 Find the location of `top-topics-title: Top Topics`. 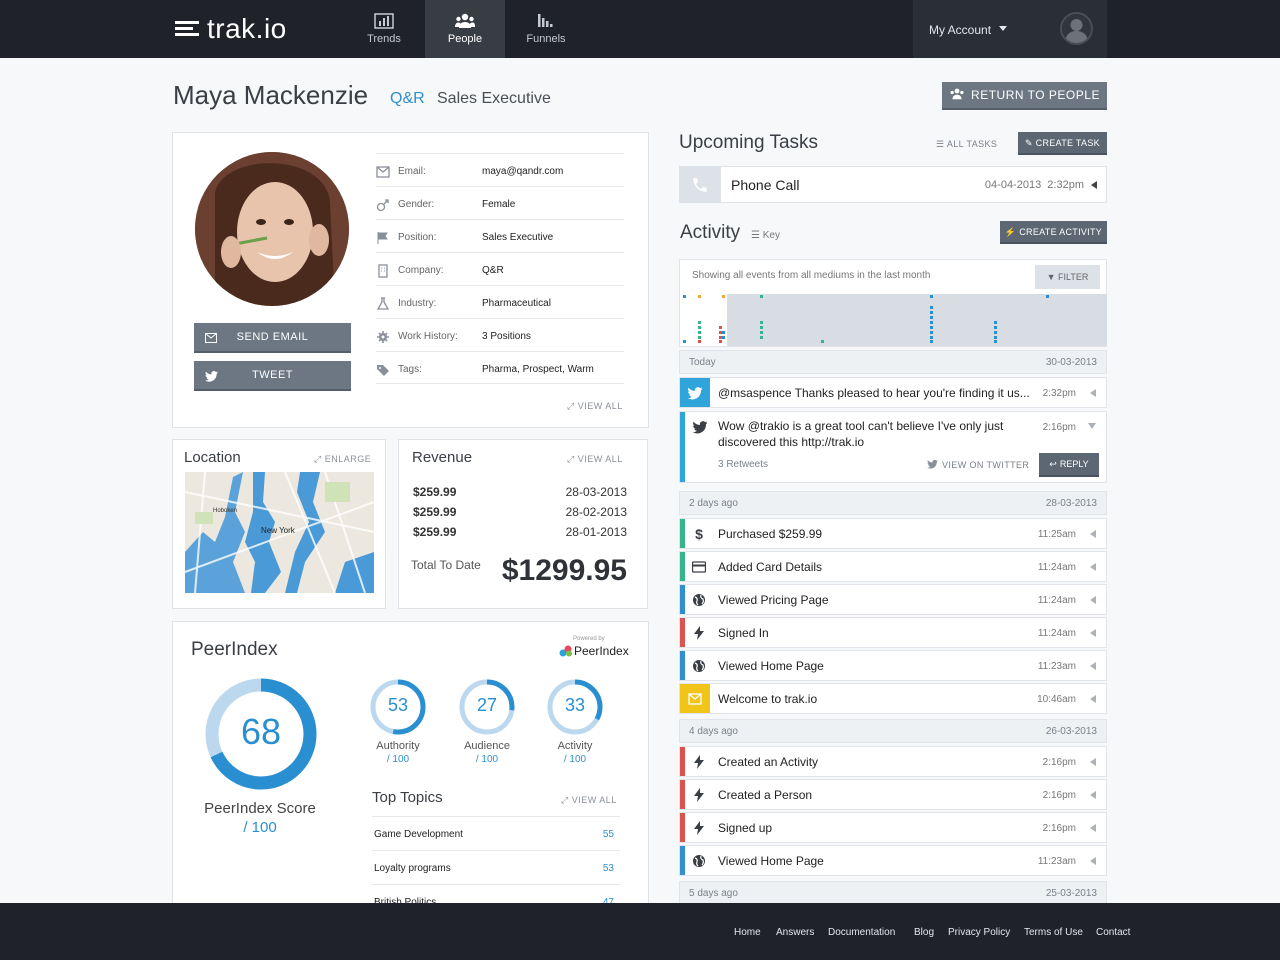

top-topics-title: Top Topics is located at coordinates (407, 797).